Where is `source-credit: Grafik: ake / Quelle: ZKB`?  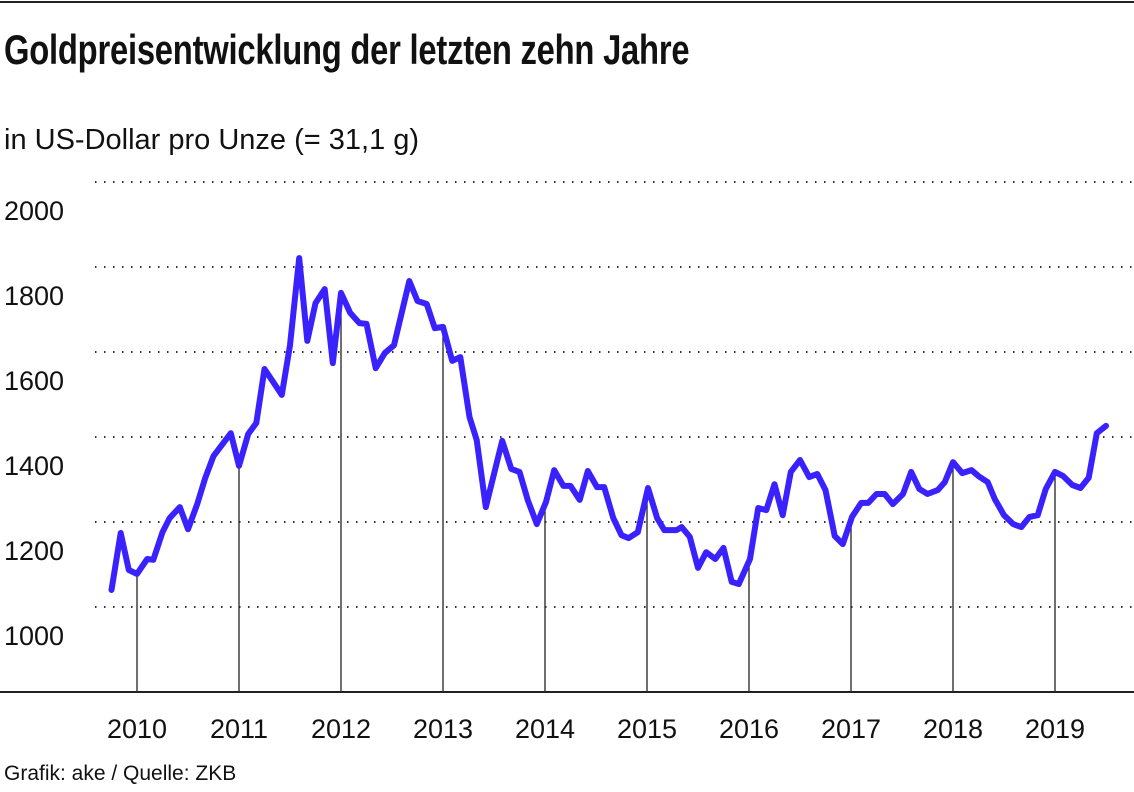 source-credit: Grafik: ake / Quelle: ZKB is located at coordinates (120, 773).